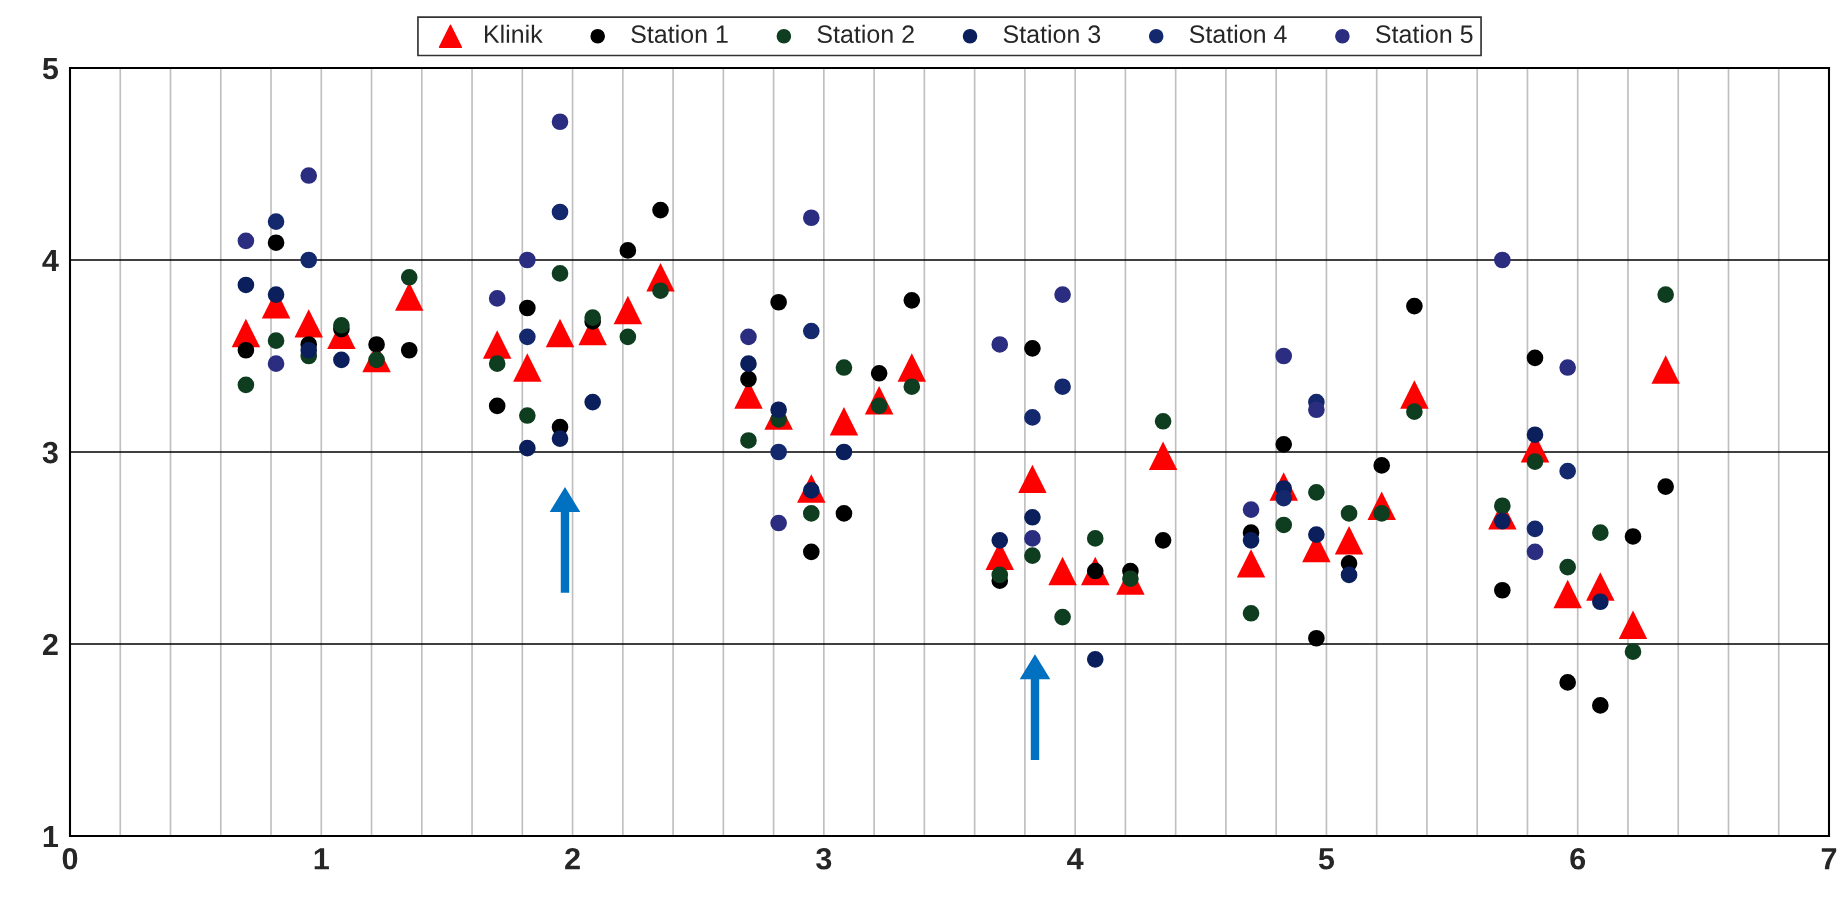  Describe the element at coordinates (572, 858) in the screenshot. I see `x-tick-label: 2` at that location.